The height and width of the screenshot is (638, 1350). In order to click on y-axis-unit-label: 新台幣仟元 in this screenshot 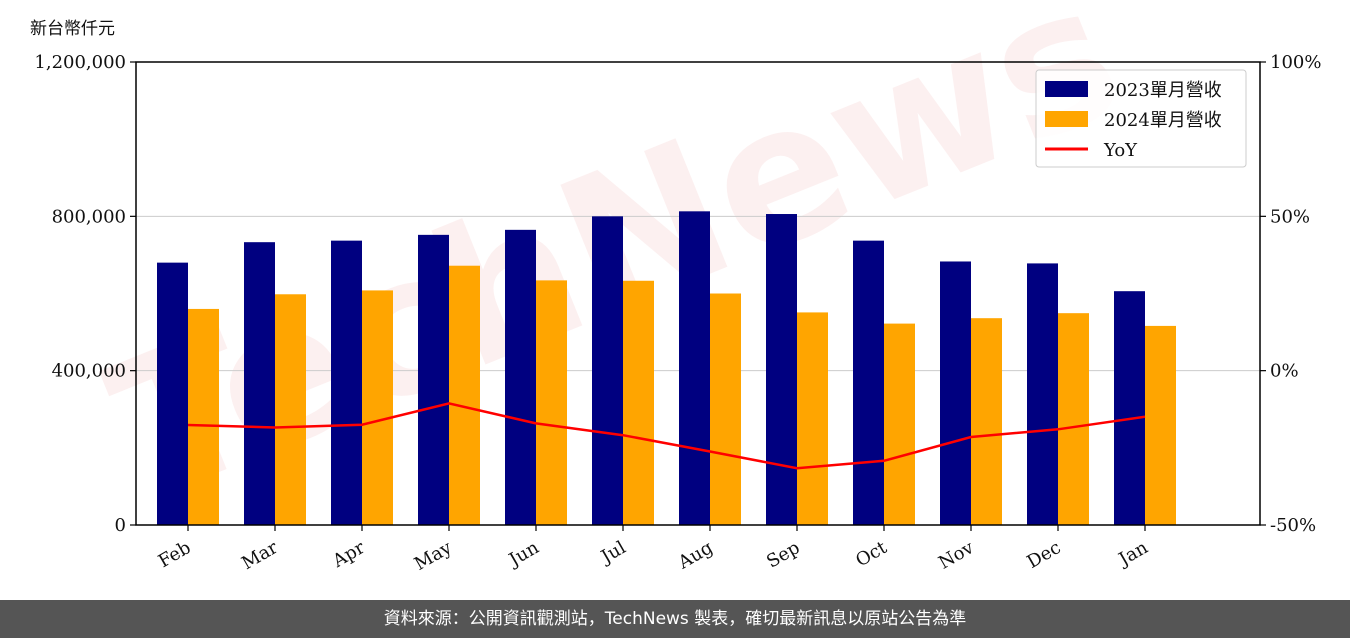, I will do `click(72, 29)`.